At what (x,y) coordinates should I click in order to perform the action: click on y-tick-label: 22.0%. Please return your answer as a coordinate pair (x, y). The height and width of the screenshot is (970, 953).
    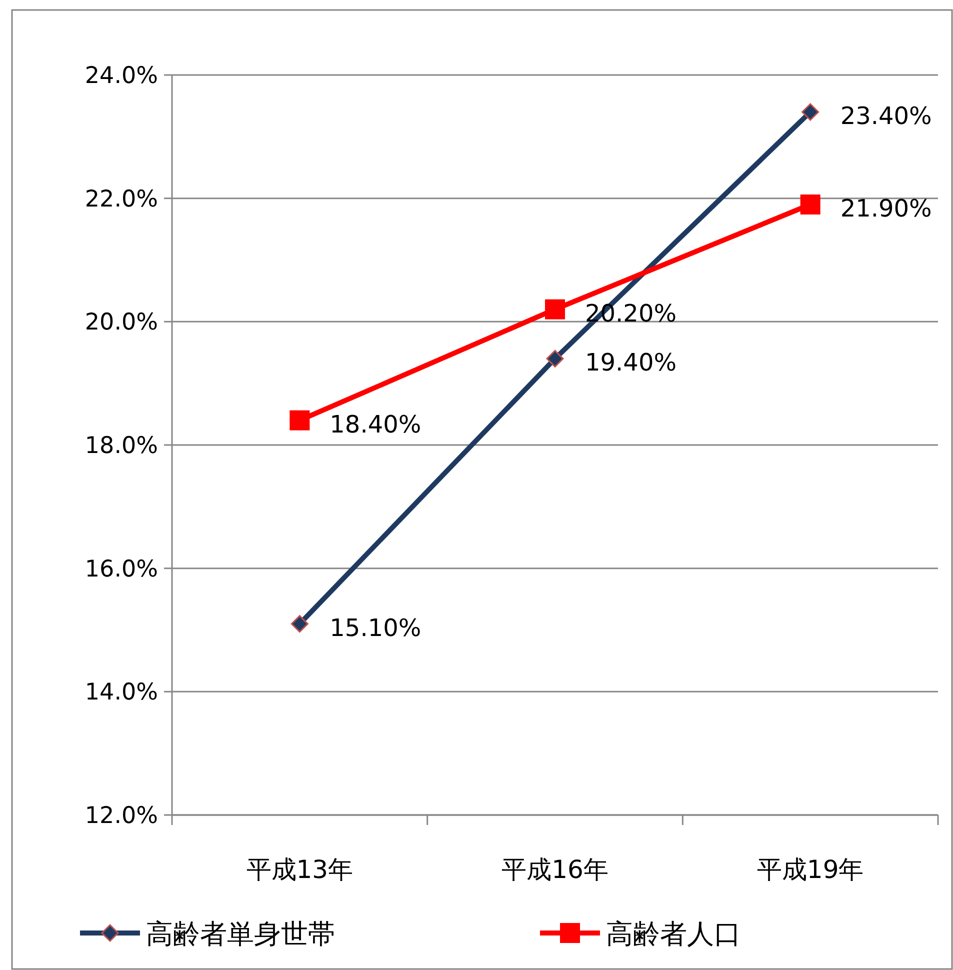
    Looking at the image, I should click on (121, 199).